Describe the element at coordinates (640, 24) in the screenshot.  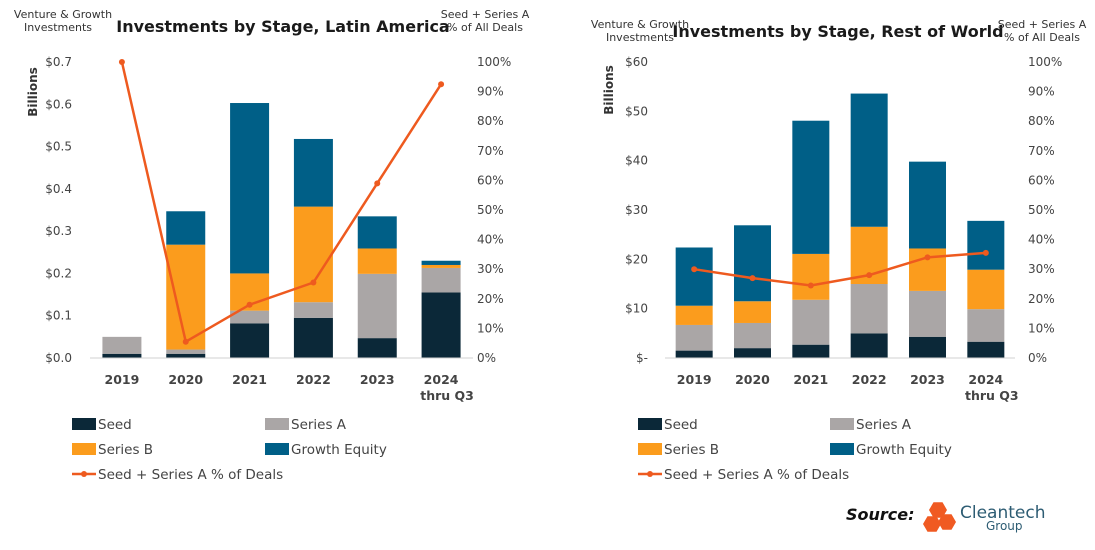
I see `row-corner-left-line1: Venture & Growth` at that location.